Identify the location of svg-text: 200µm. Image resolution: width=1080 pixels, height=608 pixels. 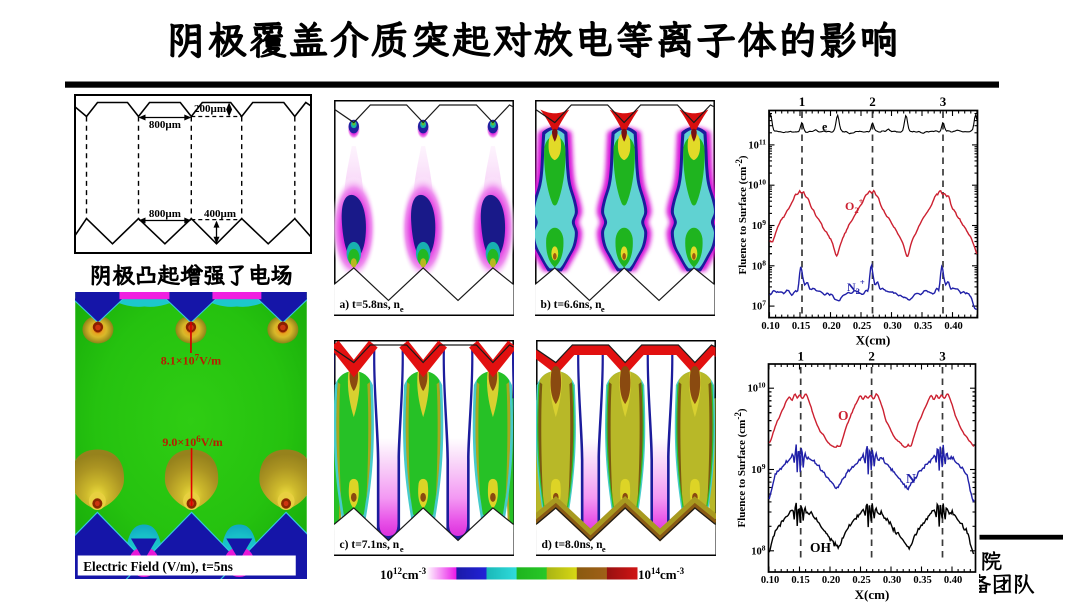
(209, 109).